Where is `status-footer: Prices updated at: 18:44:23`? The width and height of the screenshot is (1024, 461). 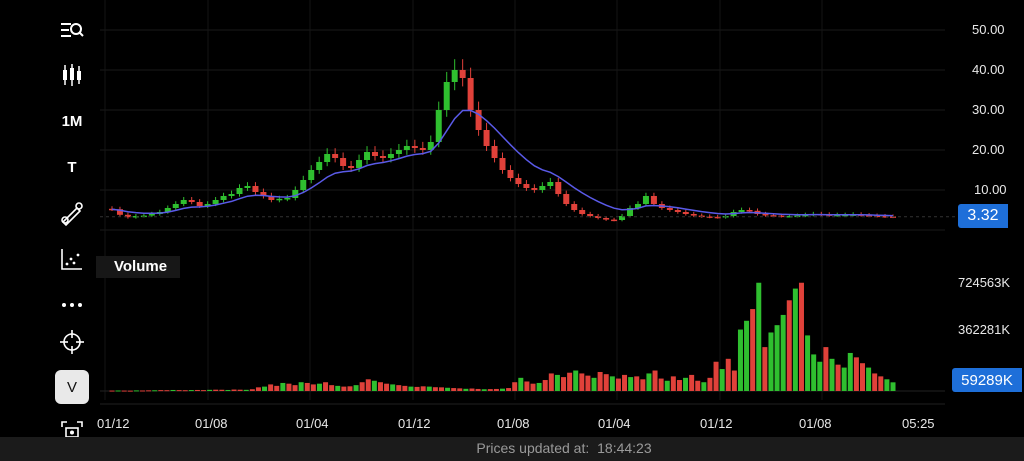 status-footer: Prices updated at: 18:44:23 is located at coordinates (512, 449).